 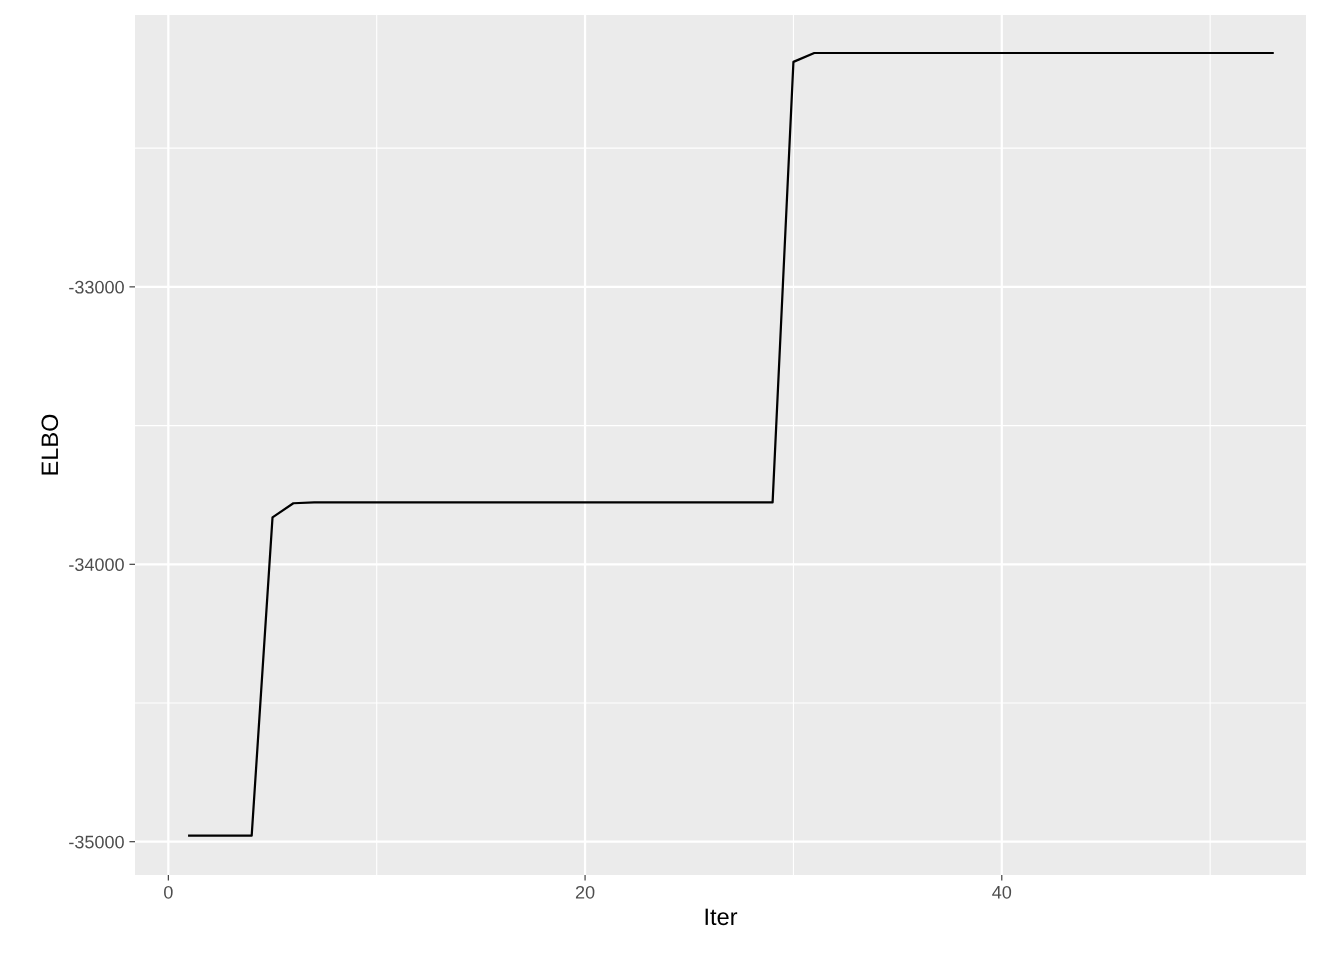 What do you see at coordinates (96, 565) in the screenshot?
I see `y-tick-label: -34000` at bounding box center [96, 565].